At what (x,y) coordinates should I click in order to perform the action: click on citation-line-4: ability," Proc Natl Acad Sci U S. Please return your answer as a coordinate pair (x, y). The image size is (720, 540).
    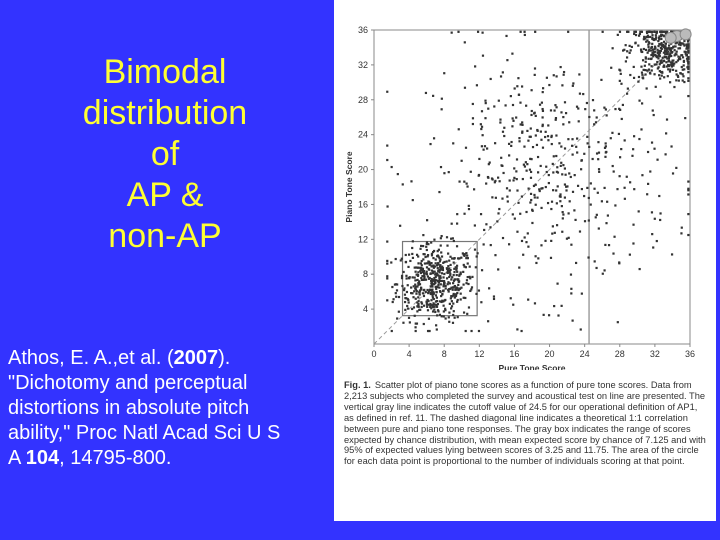
    Looking at the image, I should click on (144, 433).